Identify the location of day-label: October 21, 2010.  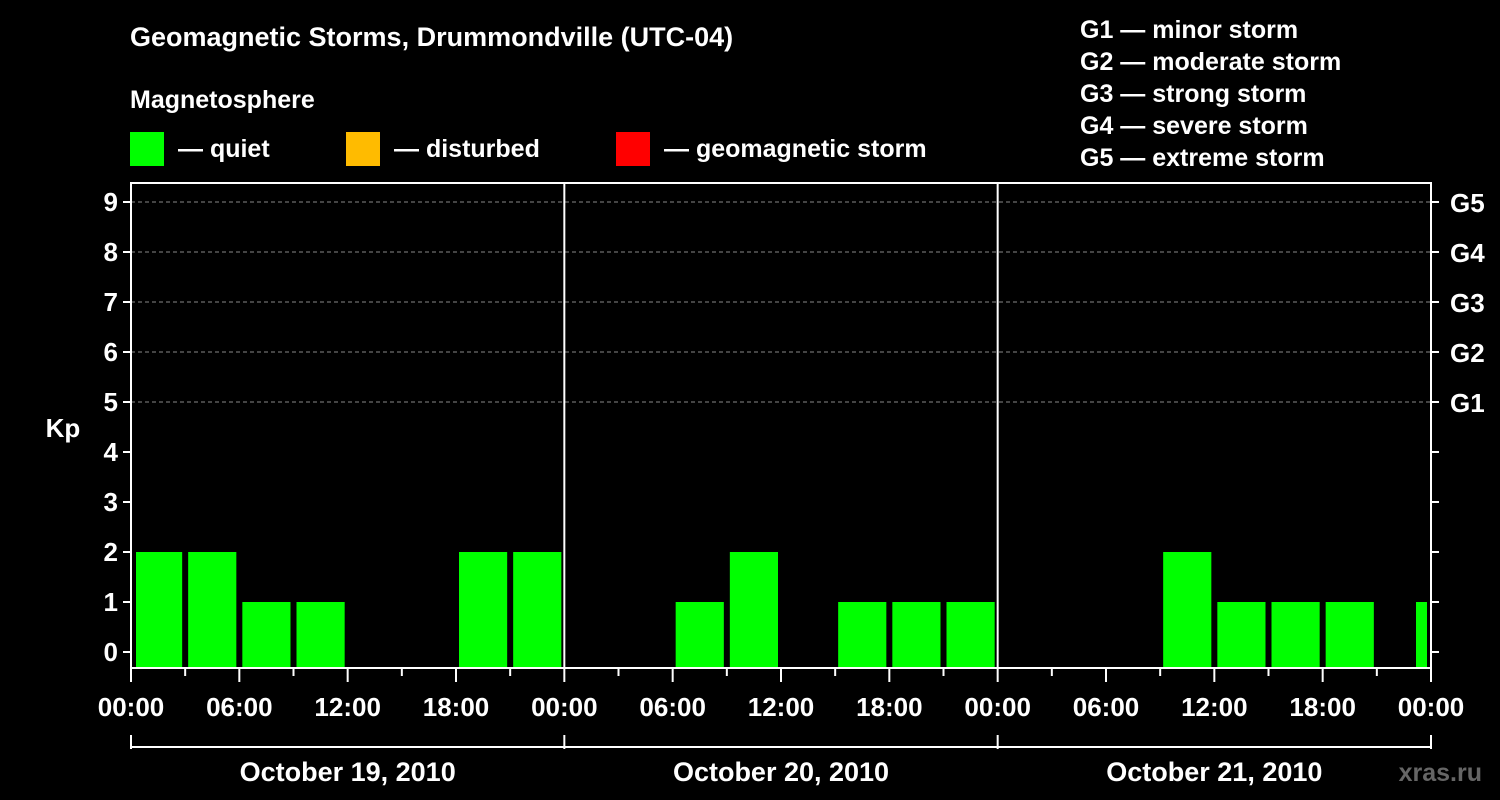
(1214, 772).